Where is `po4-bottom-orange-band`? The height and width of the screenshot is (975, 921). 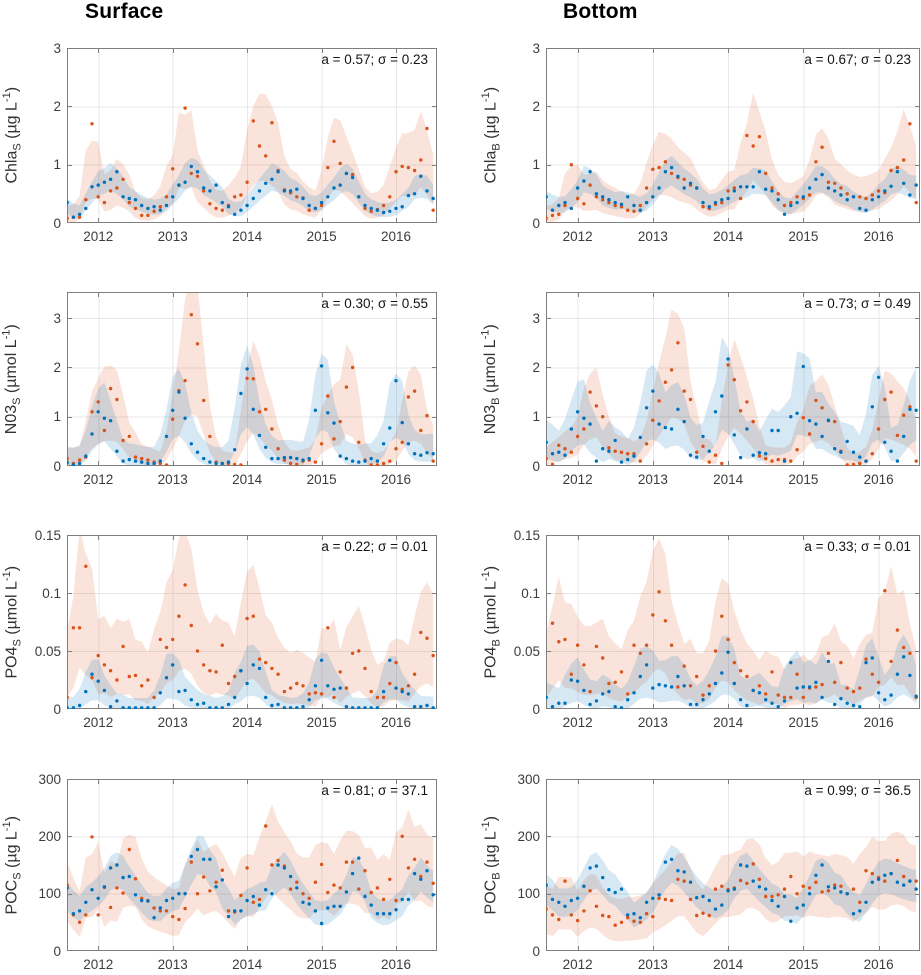
po4-bottom-orange-band is located at coordinates (731, 623).